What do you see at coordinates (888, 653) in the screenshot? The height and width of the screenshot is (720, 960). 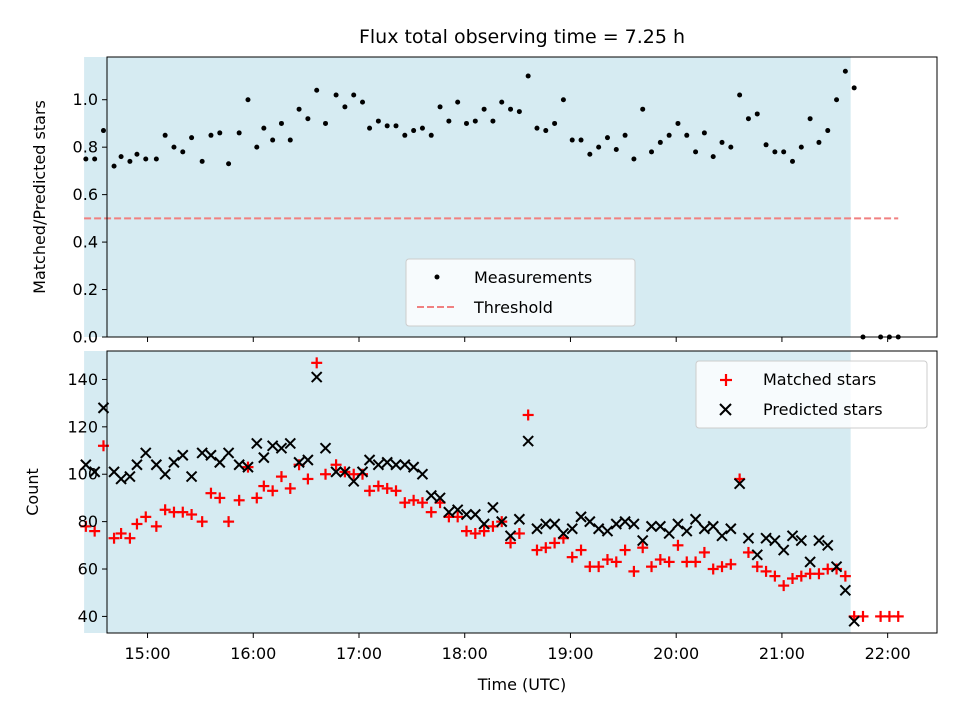 I see `x-tick-label: 22:00` at bounding box center [888, 653].